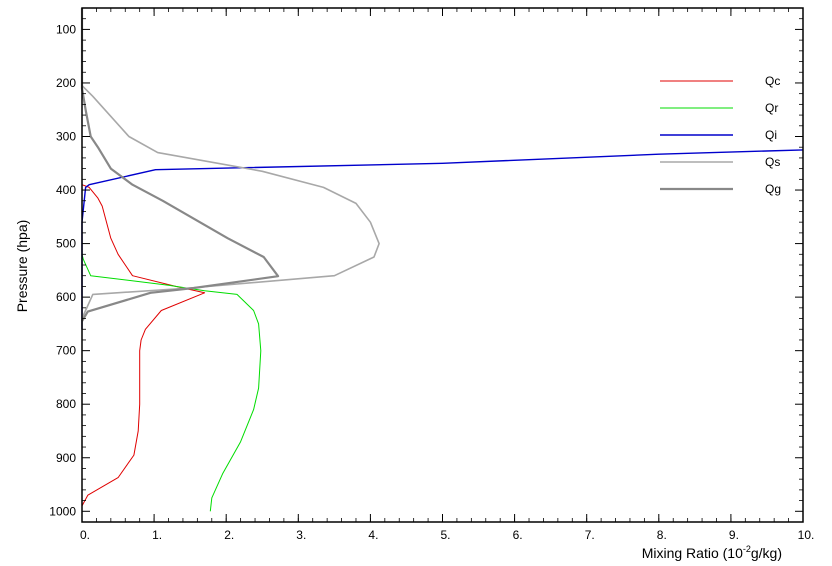 The height and width of the screenshot is (566, 832). I want to click on y-tick-label: 500, so click(66, 244).